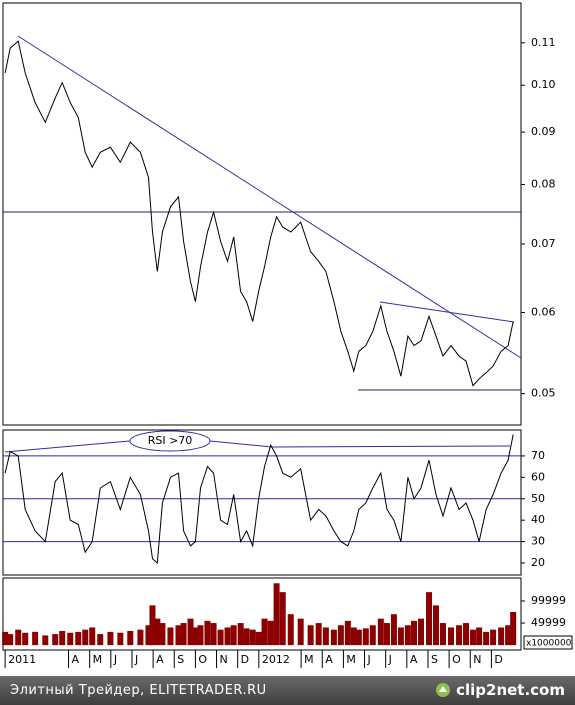  I want to click on x-tick-label: N, so click(224, 659).